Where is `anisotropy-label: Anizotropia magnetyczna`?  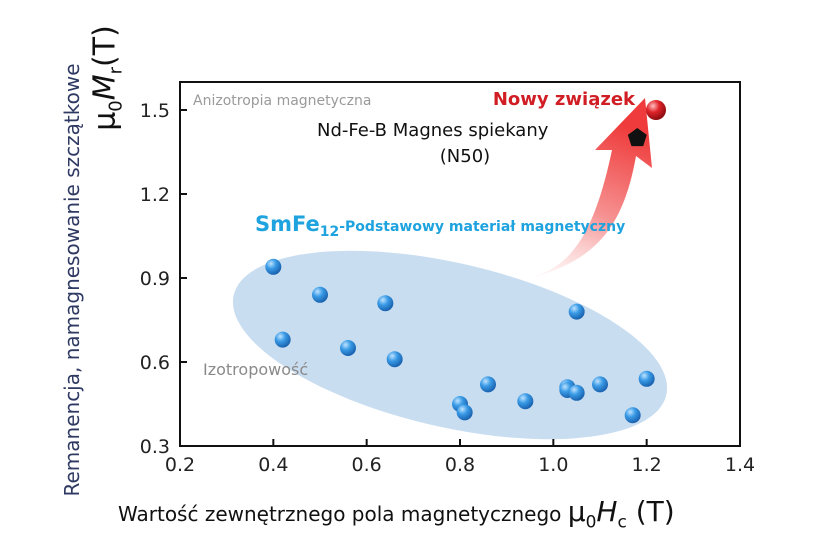
anisotropy-label: Anizotropia magnetyczna is located at coordinates (282, 101).